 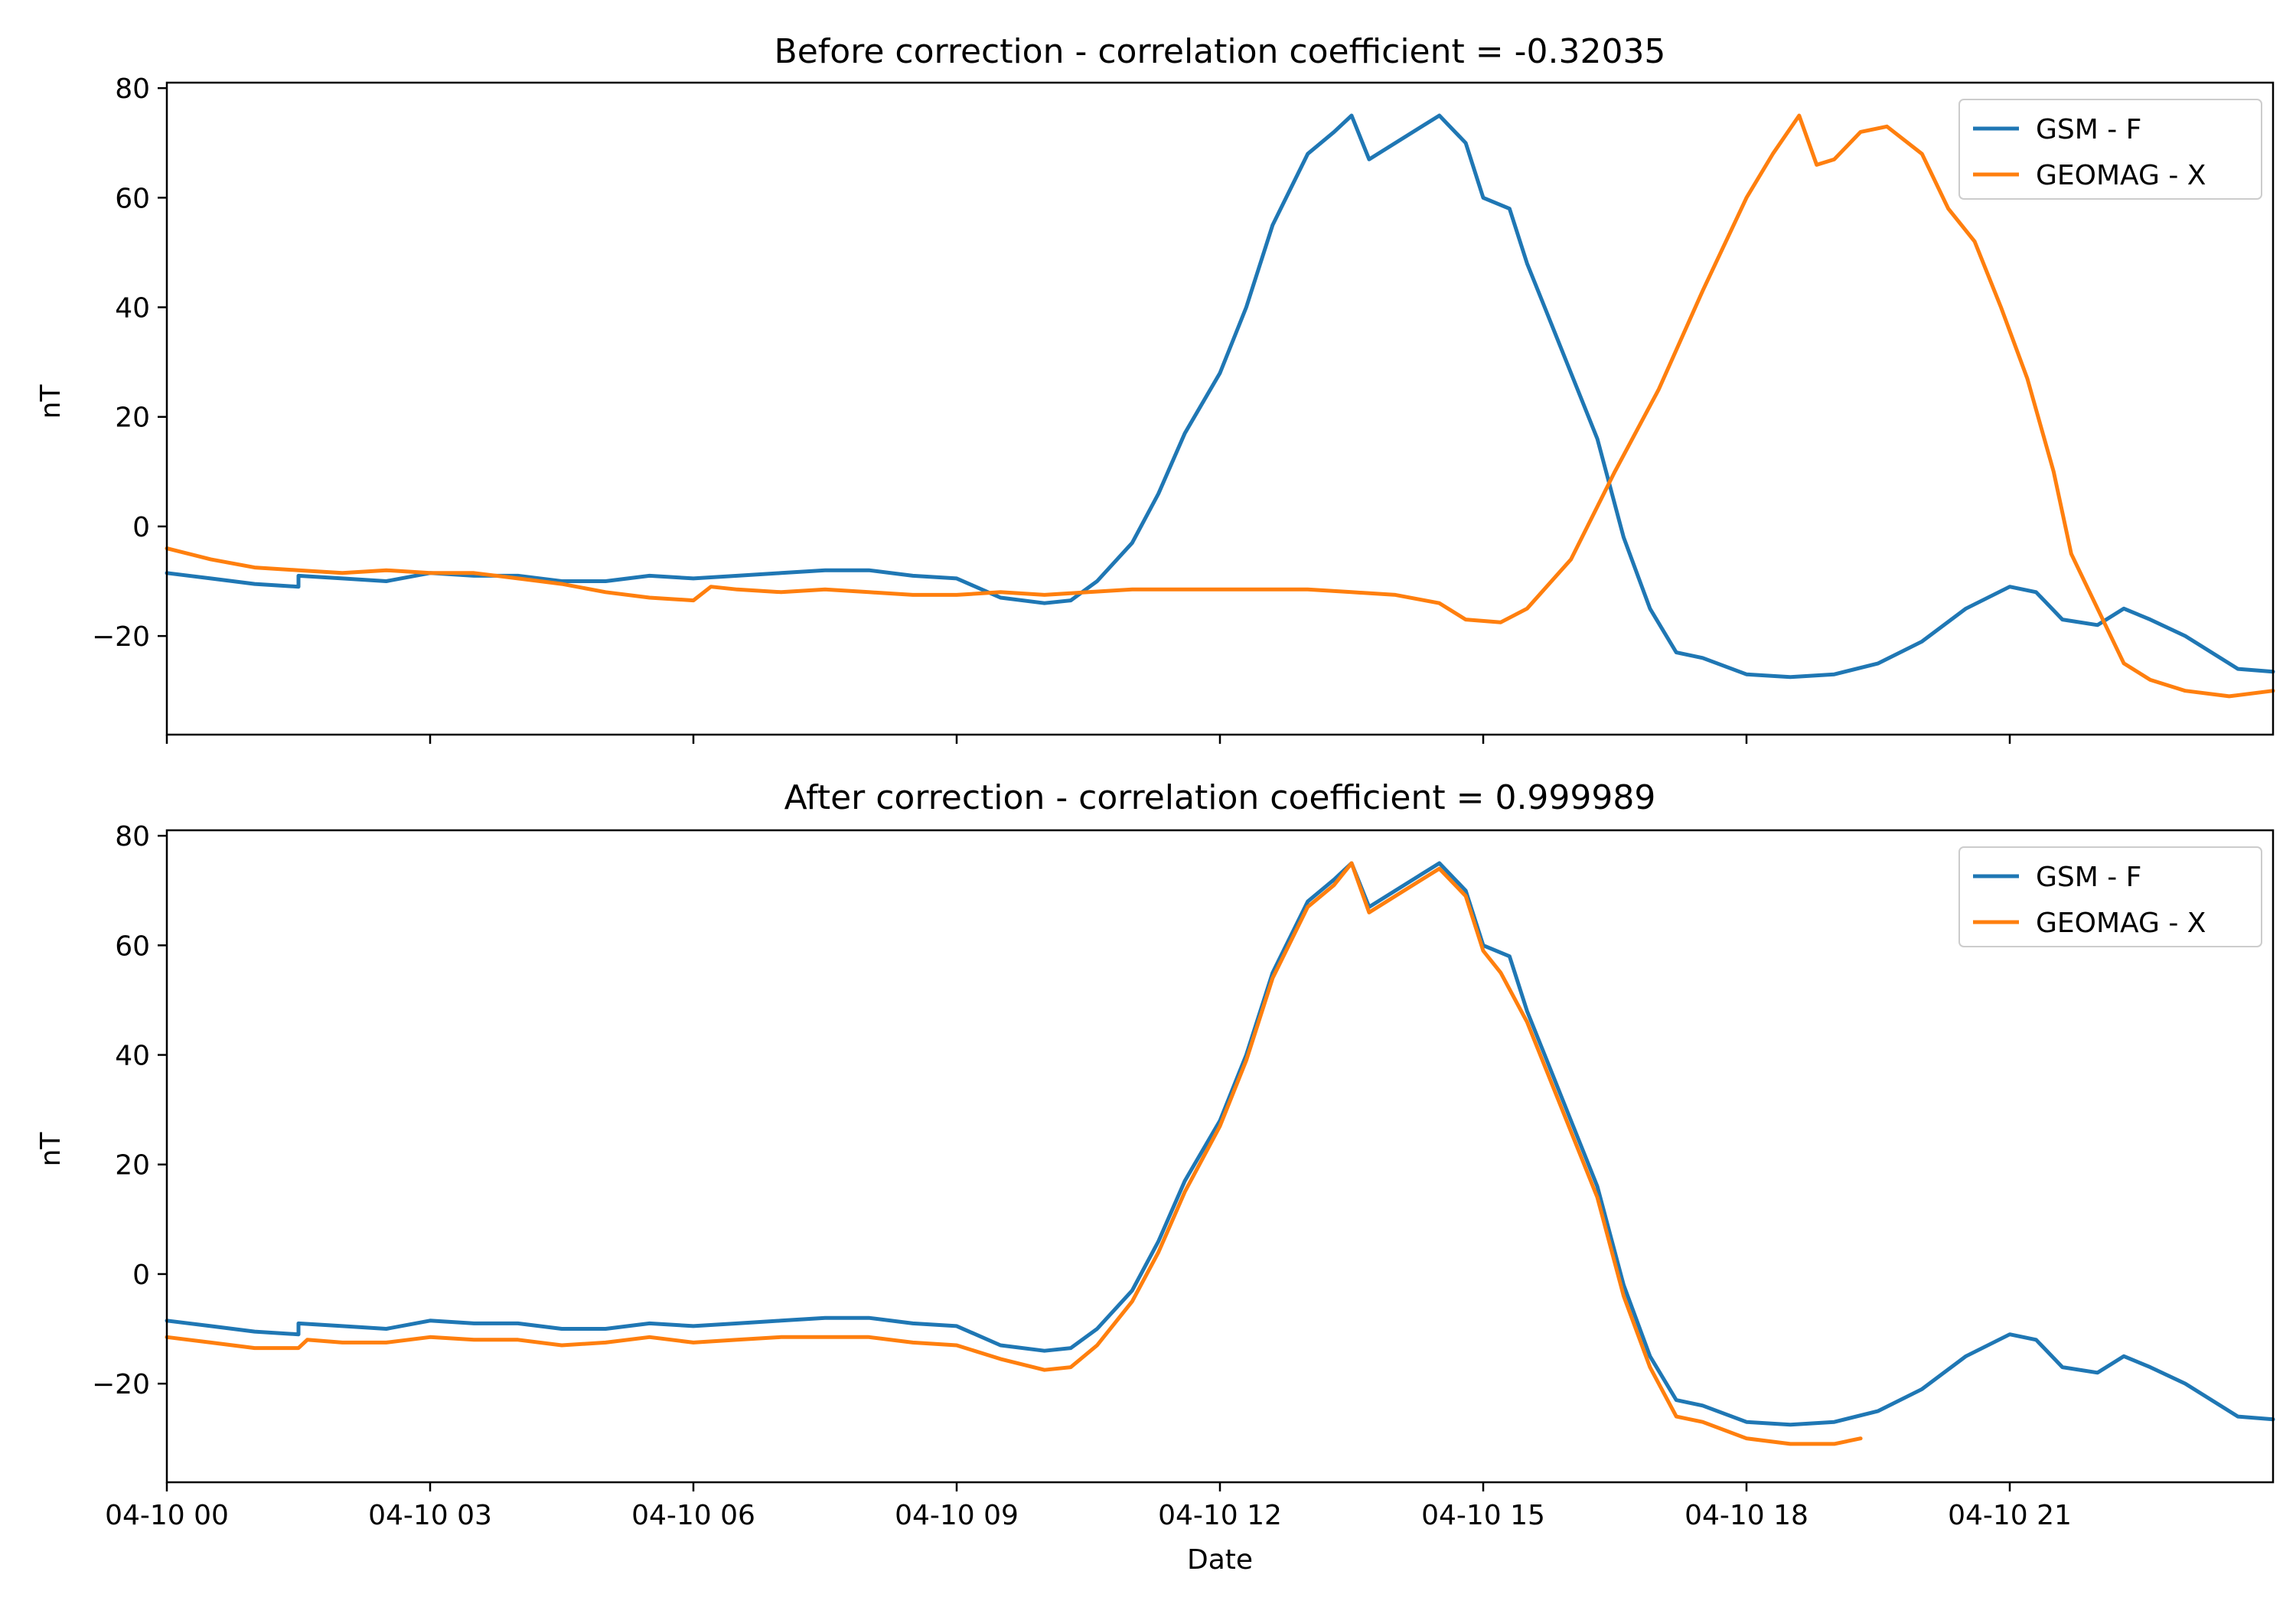 I want to click on x-tick-label: 04-10 21, so click(x=2010, y=1515).